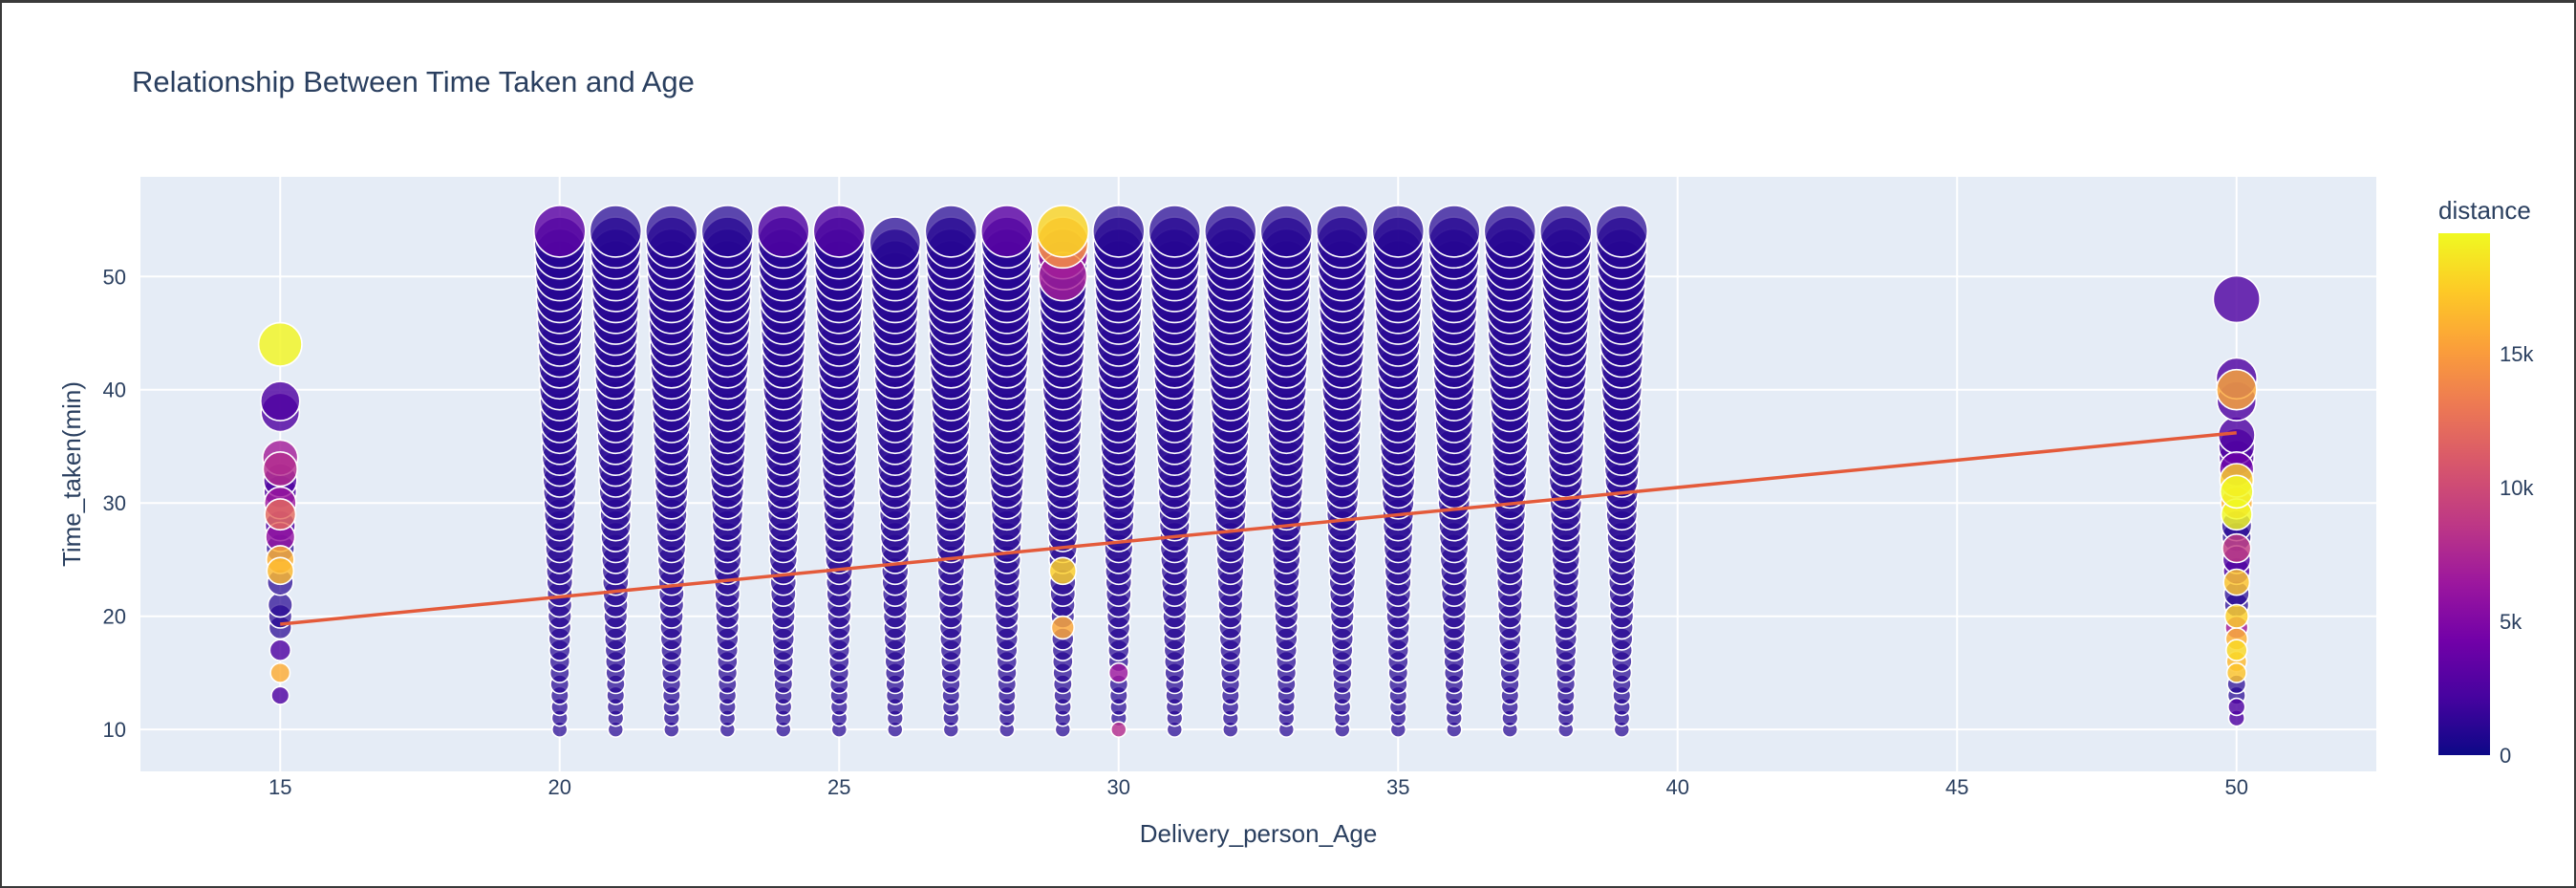 The image size is (2576, 888). Describe the element at coordinates (1259, 833) in the screenshot. I see `x-axis-title: Delivery_person_Age` at that location.